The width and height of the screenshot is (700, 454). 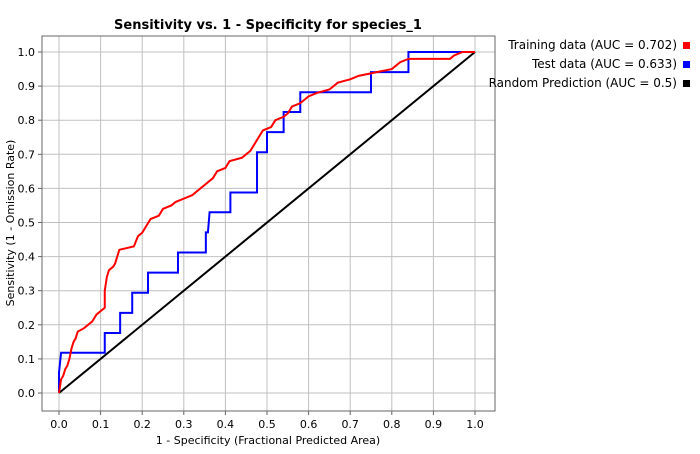 What do you see at coordinates (434, 424) in the screenshot?
I see `x-tick-label: 0.9` at bounding box center [434, 424].